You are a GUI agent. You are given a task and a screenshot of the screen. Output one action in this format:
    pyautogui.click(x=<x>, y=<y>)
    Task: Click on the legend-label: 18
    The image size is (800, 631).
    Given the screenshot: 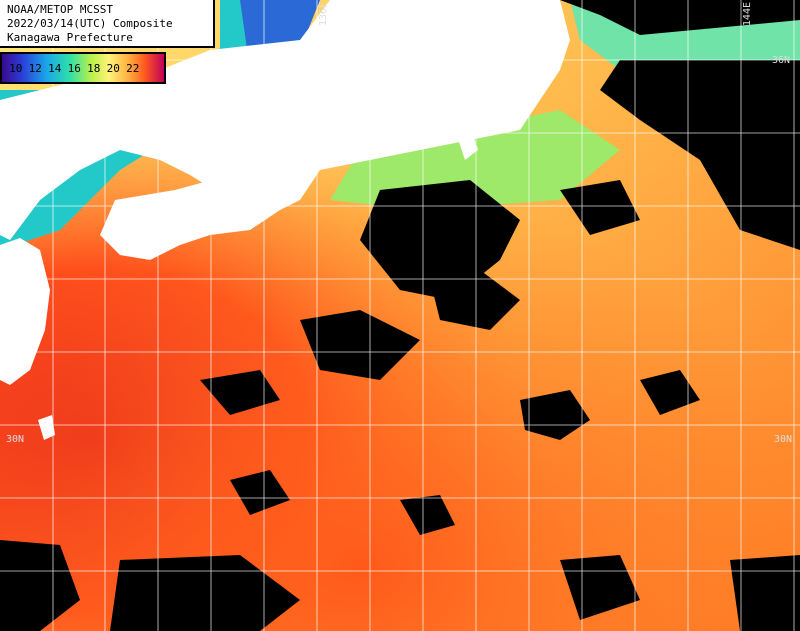 What is the action you would take?
    pyautogui.click(x=94, y=68)
    